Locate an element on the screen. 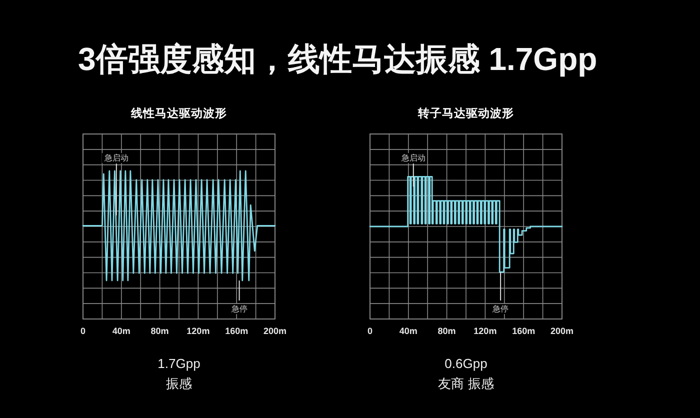  panel-title: 转子马达驱动波形 is located at coordinates (466, 114).